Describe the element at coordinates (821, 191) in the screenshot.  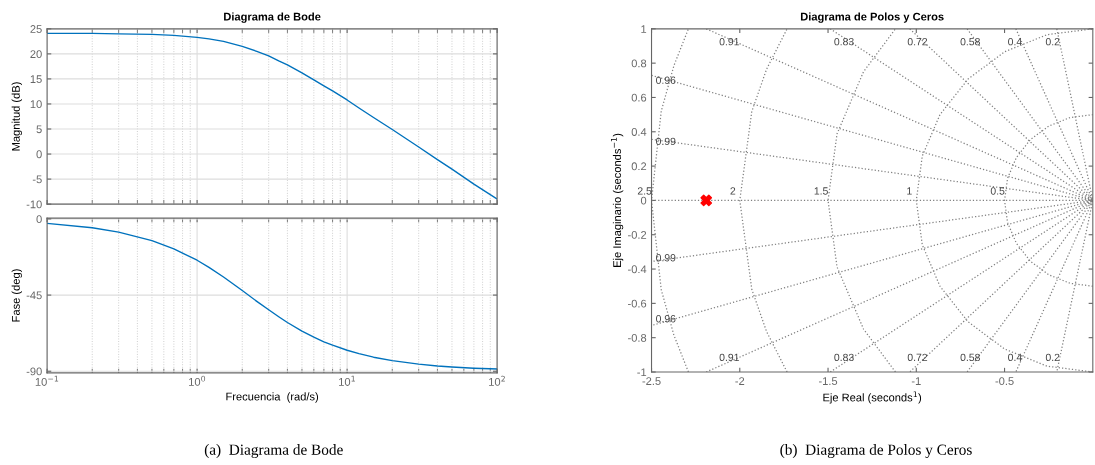
I see `annotation: 1.5` at that location.